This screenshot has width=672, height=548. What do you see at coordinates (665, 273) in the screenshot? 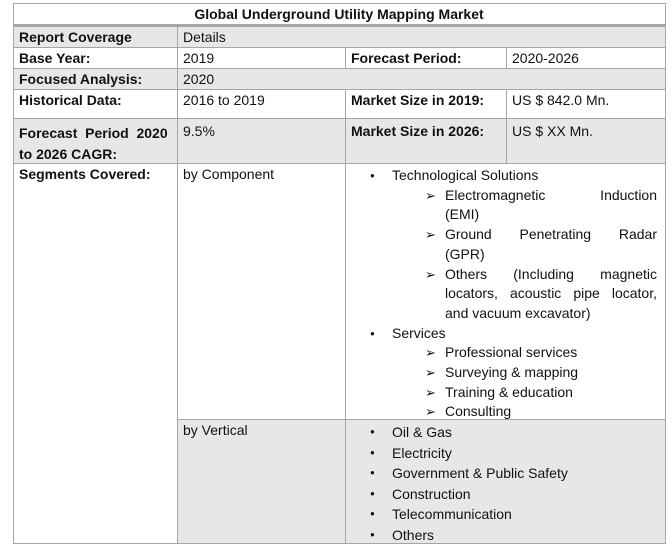
I see `border-right` at bounding box center [665, 273].